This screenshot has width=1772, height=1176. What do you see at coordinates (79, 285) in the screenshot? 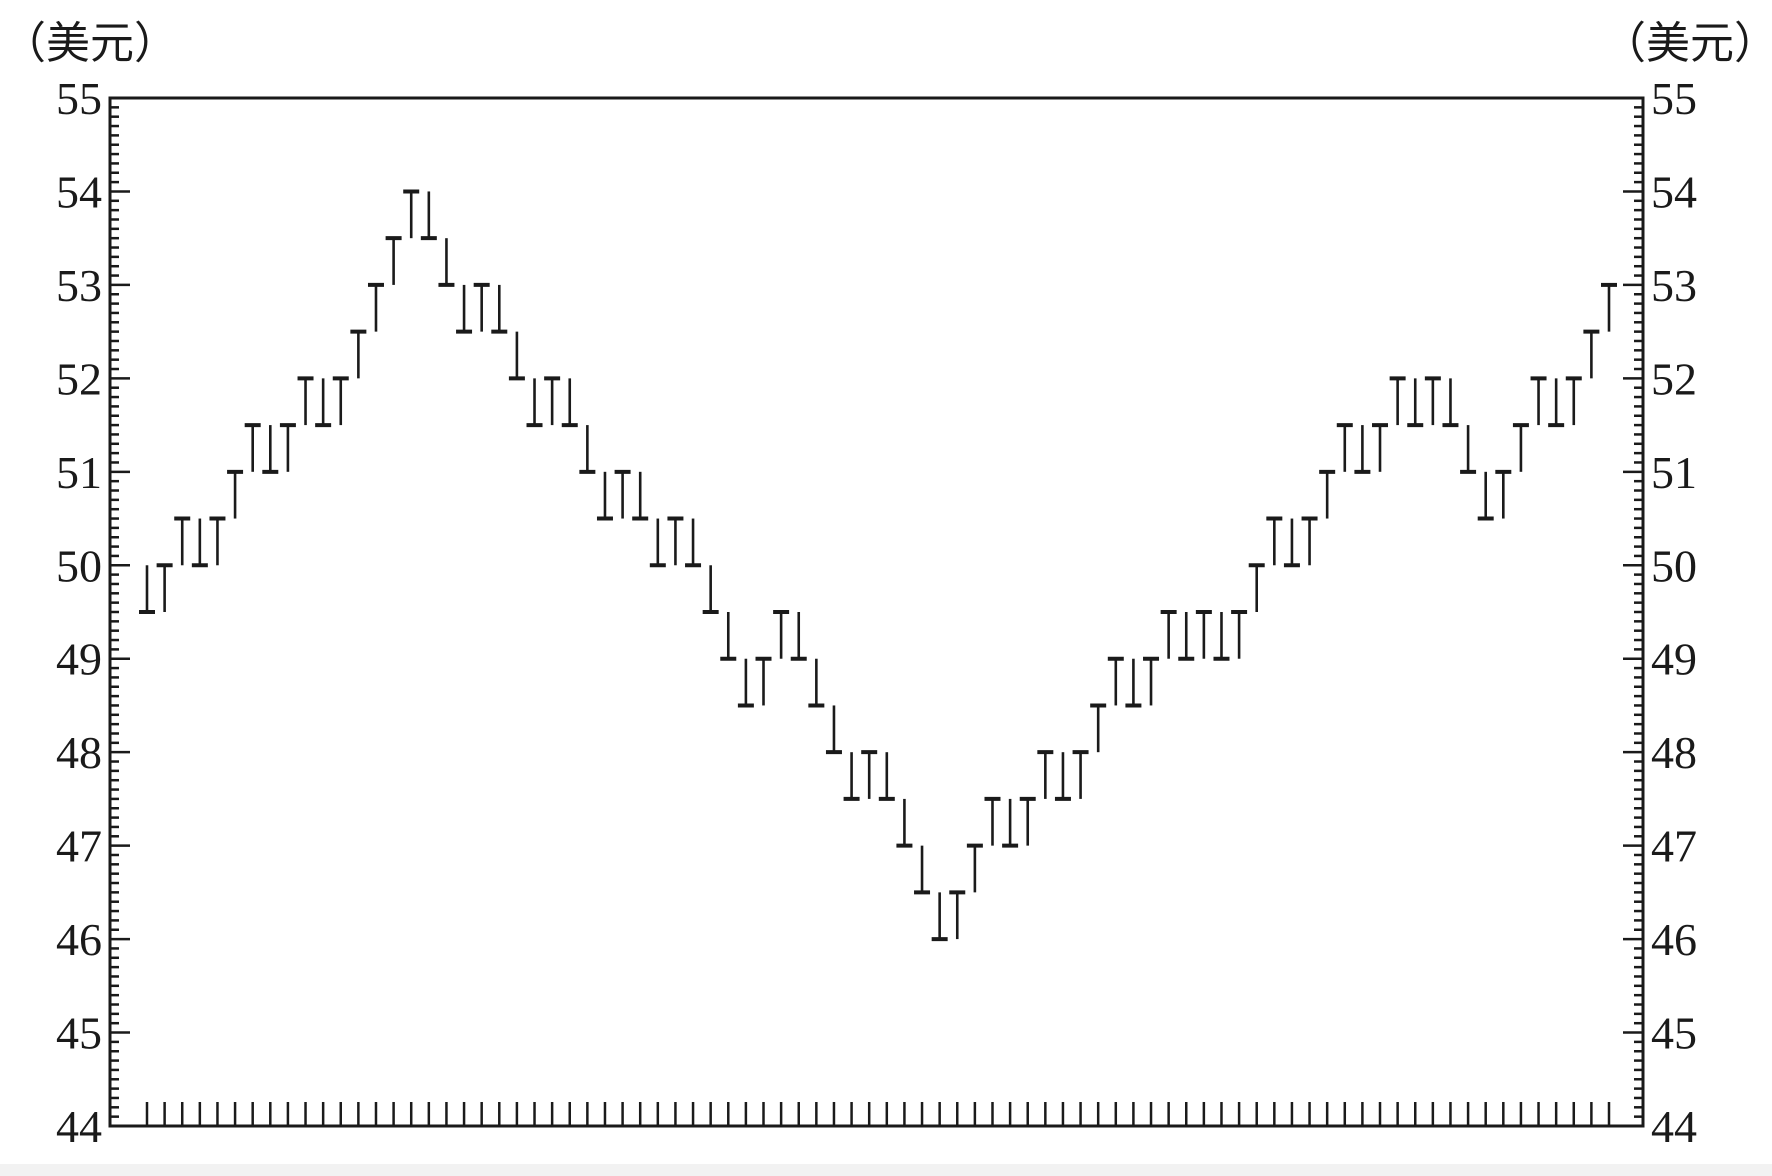
I see `y-tick-label-left: 53` at bounding box center [79, 285].